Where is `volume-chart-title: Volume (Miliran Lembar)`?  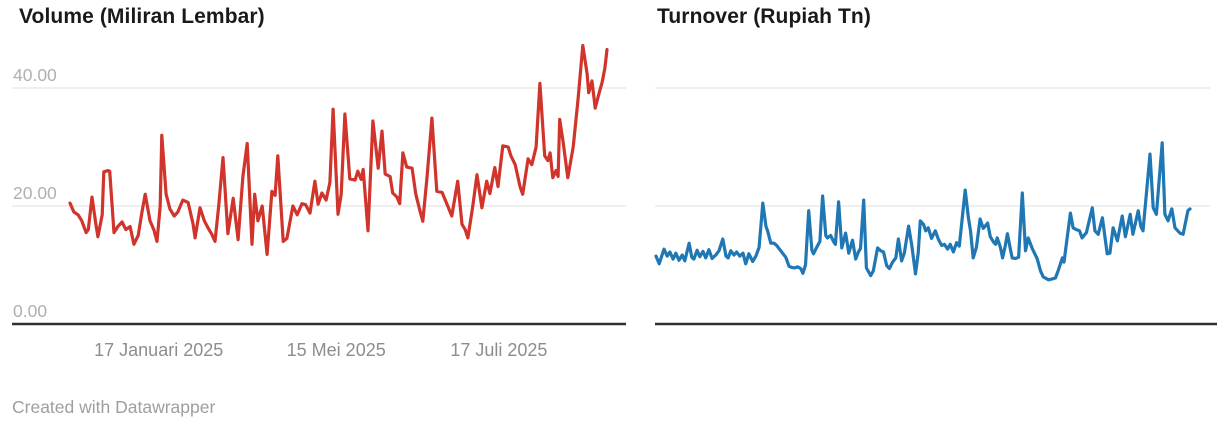 volume-chart-title: Volume (Miliran Lembar) is located at coordinates (142, 16).